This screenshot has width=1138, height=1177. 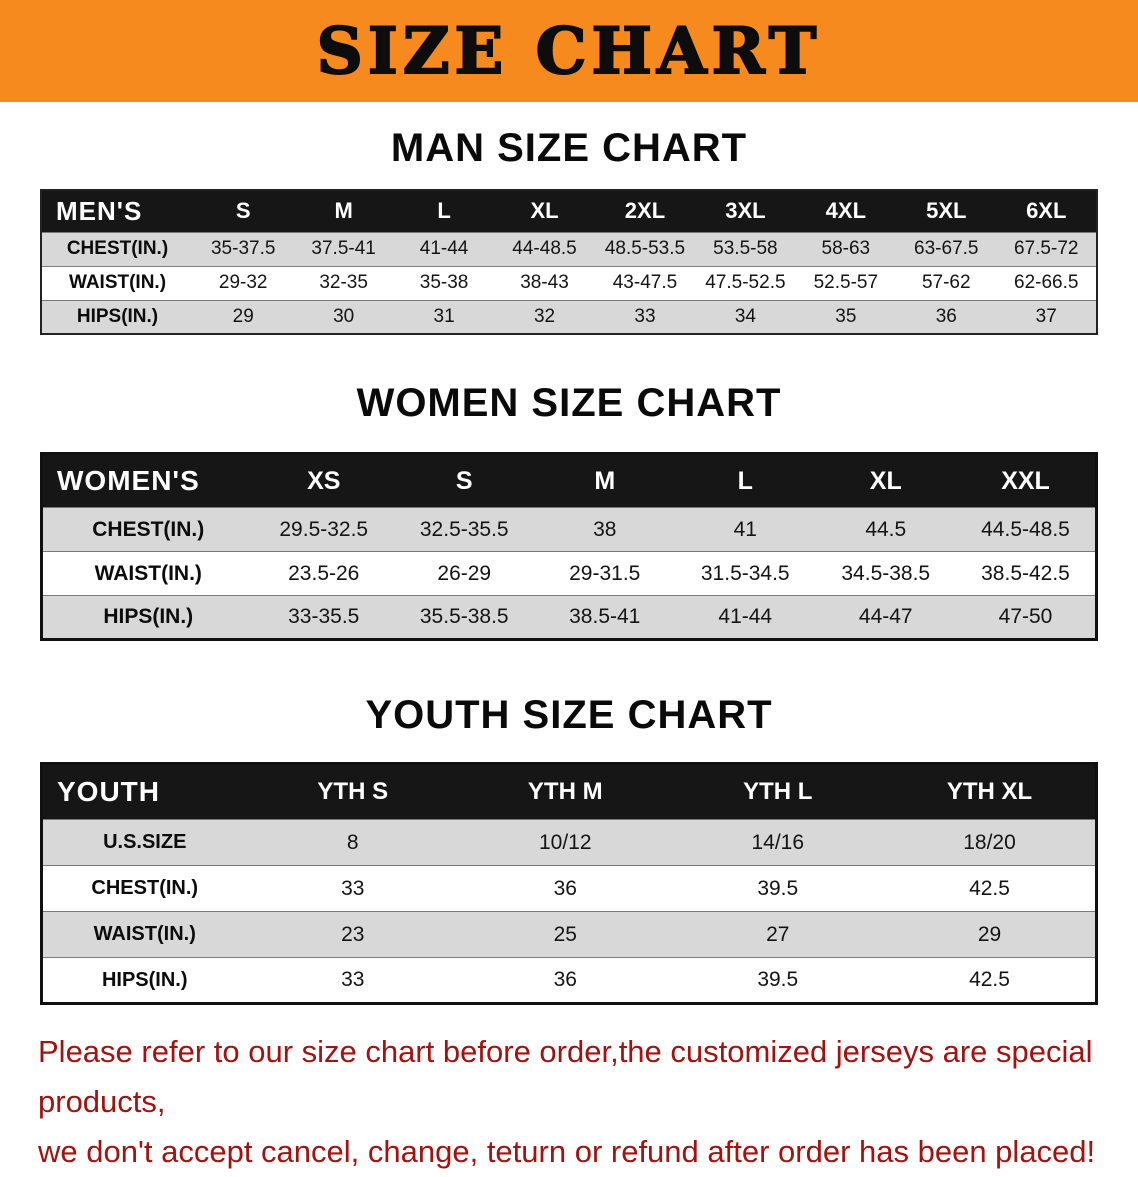 What do you see at coordinates (778, 842) in the screenshot?
I see `youth-u-s-size-value-2: 14/16` at bounding box center [778, 842].